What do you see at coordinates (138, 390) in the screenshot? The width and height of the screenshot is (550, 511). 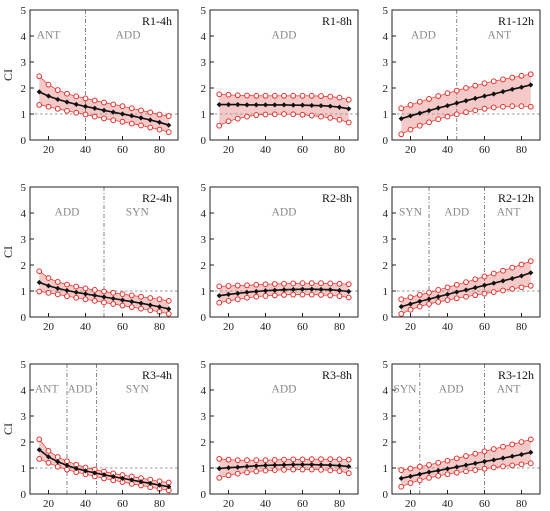 I see `region-label-syn: SYN` at bounding box center [138, 390].